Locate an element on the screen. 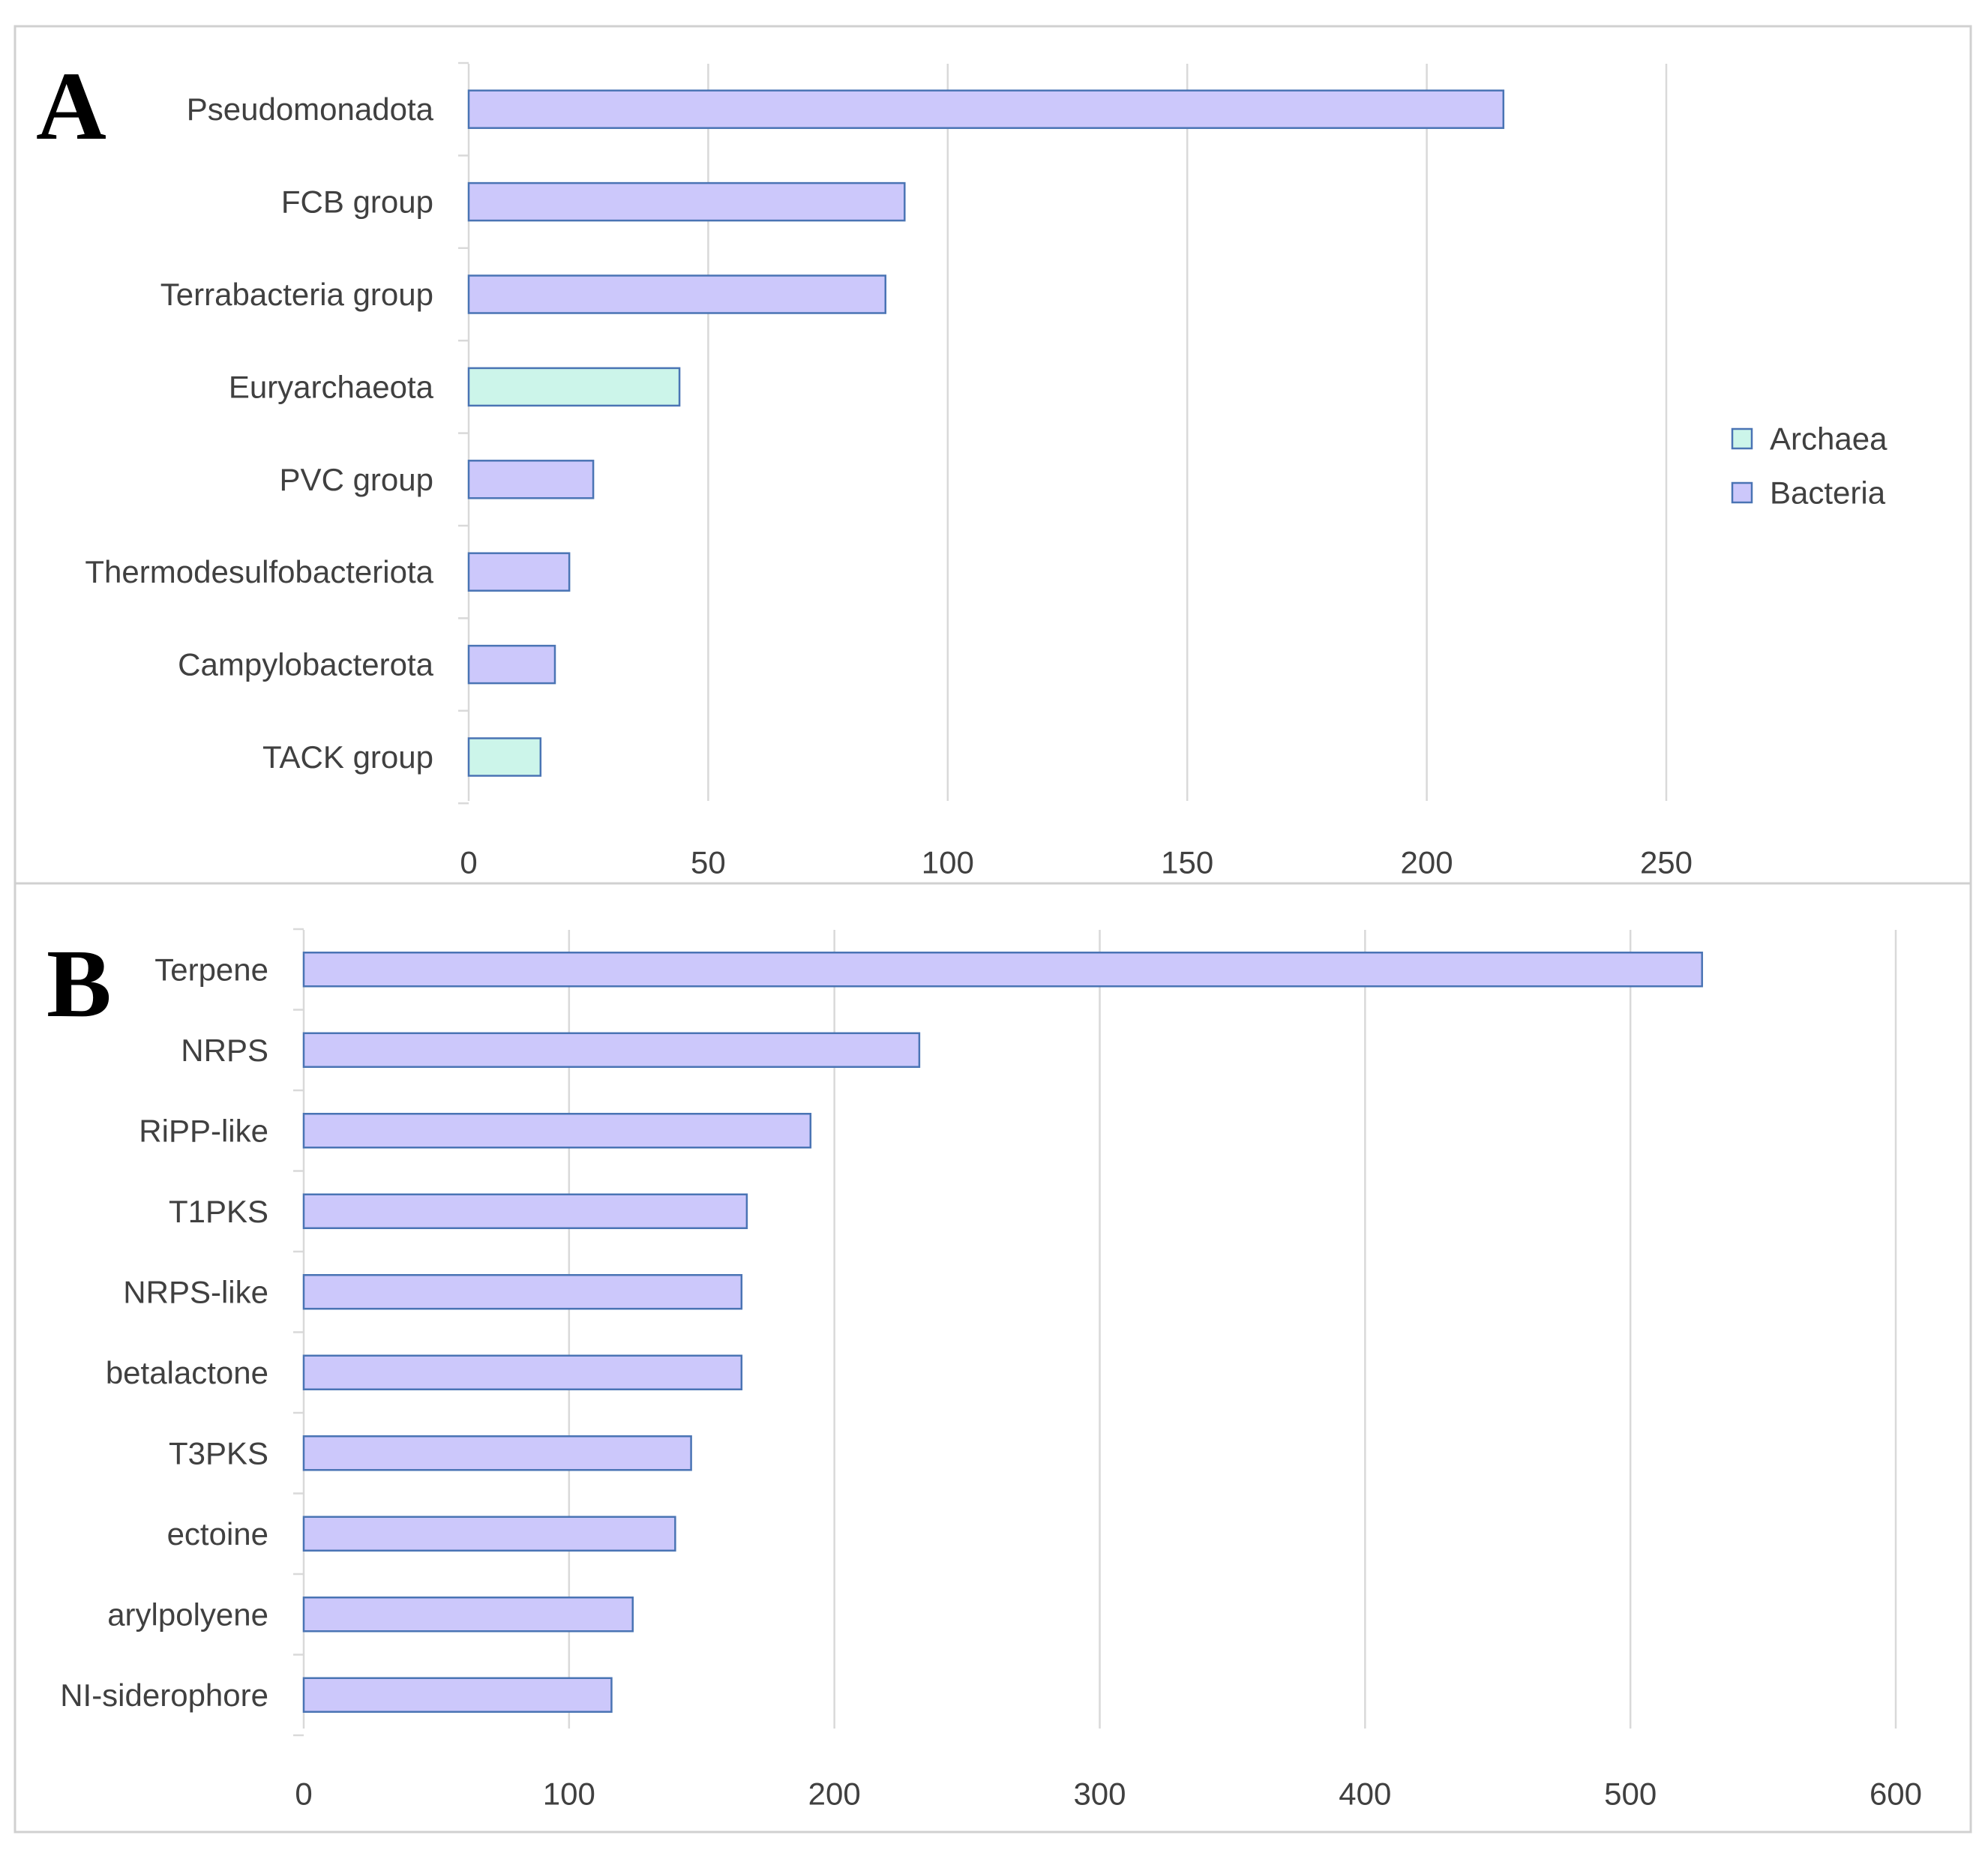 The image size is (1988, 1853). bar-nrps-like is located at coordinates (522, 1292).